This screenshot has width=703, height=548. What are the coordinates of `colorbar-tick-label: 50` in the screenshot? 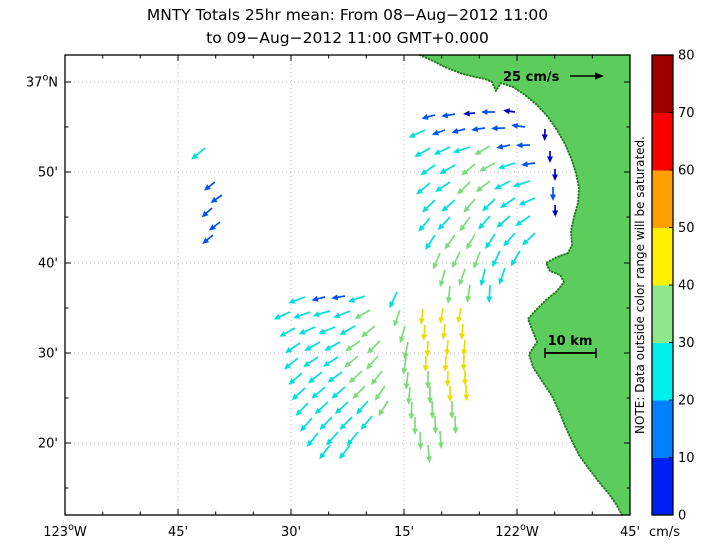 It's located at (686, 228).